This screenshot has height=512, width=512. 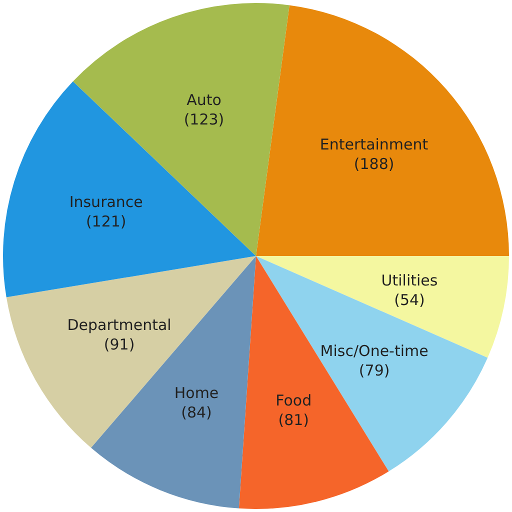 What do you see at coordinates (294, 400) in the screenshot?
I see `slice-label: Food` at bounding box center [294, 400].